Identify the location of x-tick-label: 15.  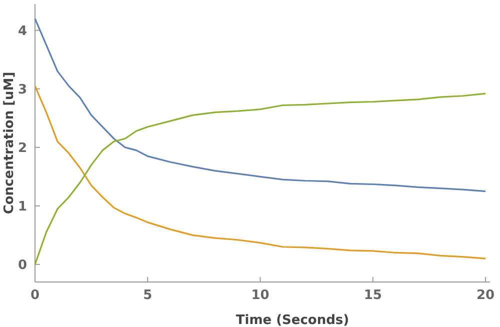
(373, 295).